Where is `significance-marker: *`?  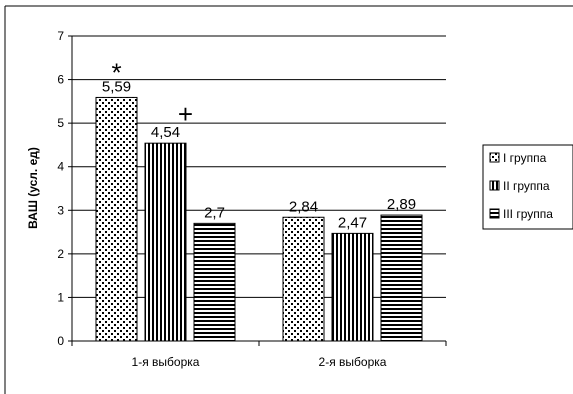 significance-marker: * is located at coordinates (116, 72).